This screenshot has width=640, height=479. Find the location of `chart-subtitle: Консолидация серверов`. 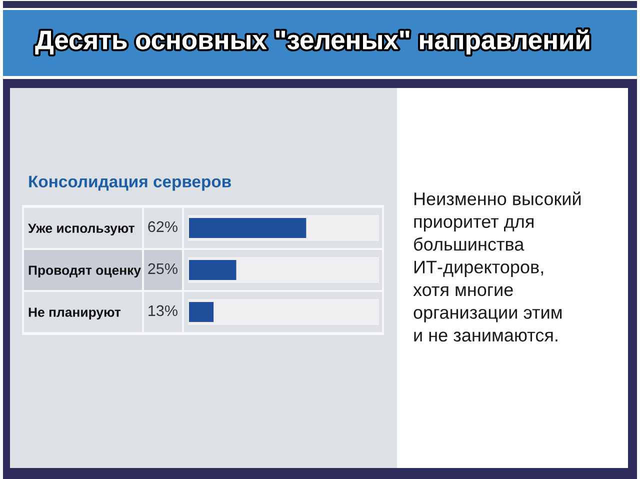

chart-subtitle: Консолидация серверов is located at coordinates (130, 183).